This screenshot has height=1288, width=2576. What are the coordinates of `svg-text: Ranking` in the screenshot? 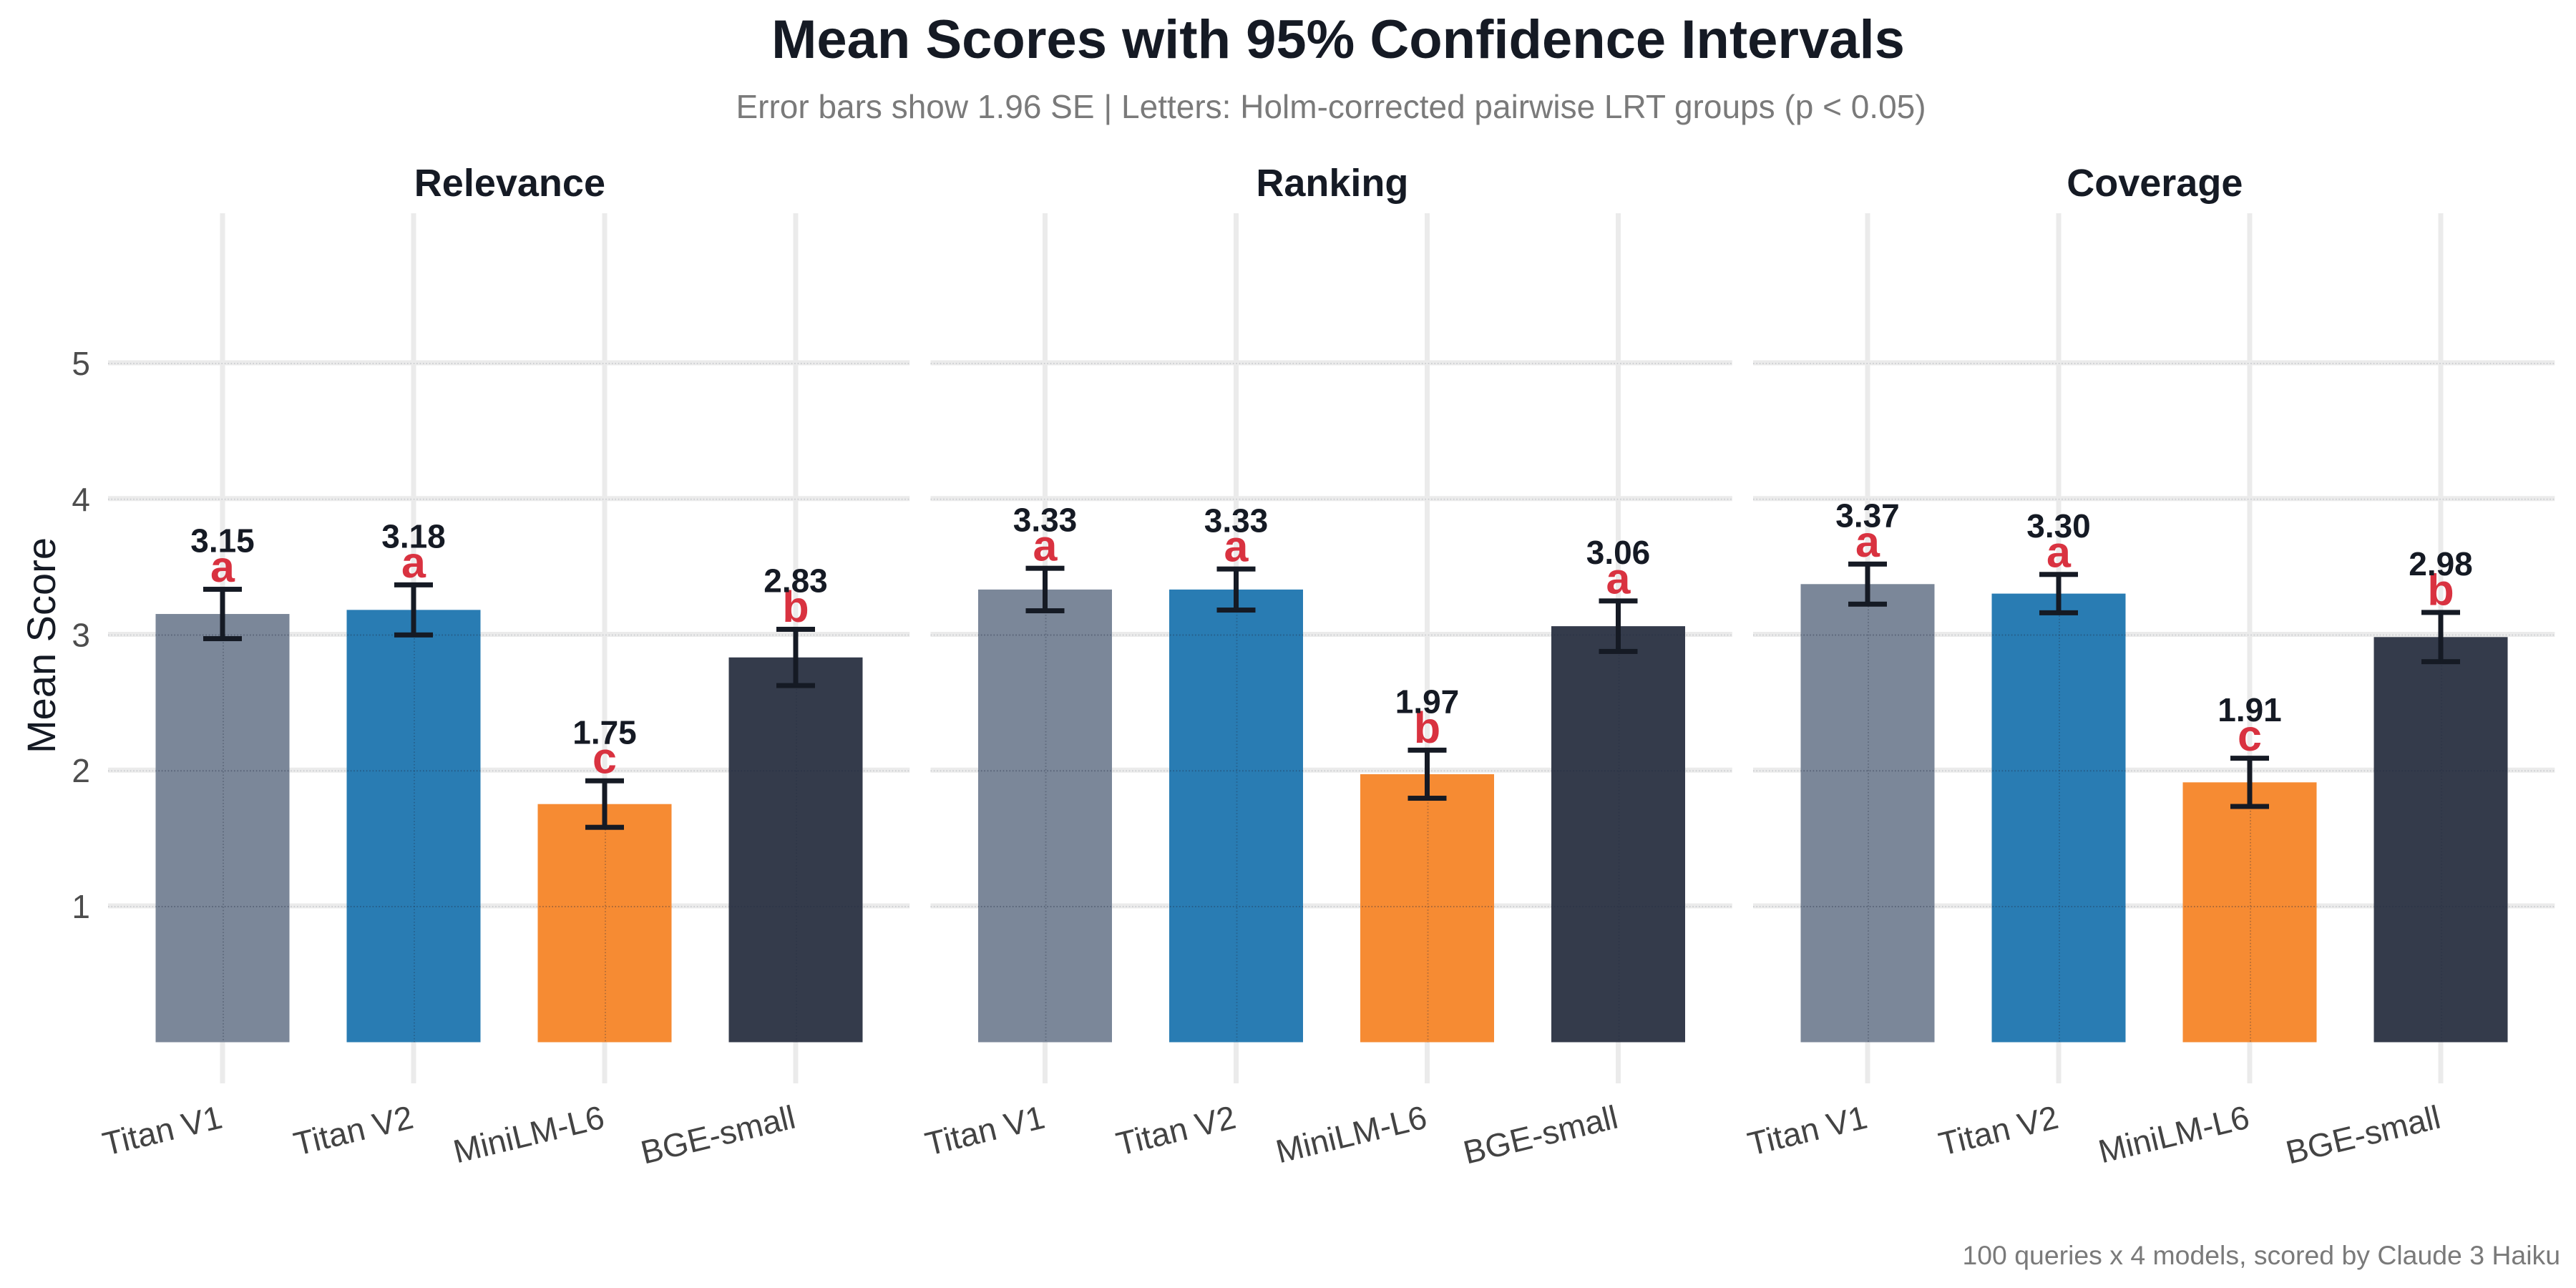 It's located at (1332, 183).